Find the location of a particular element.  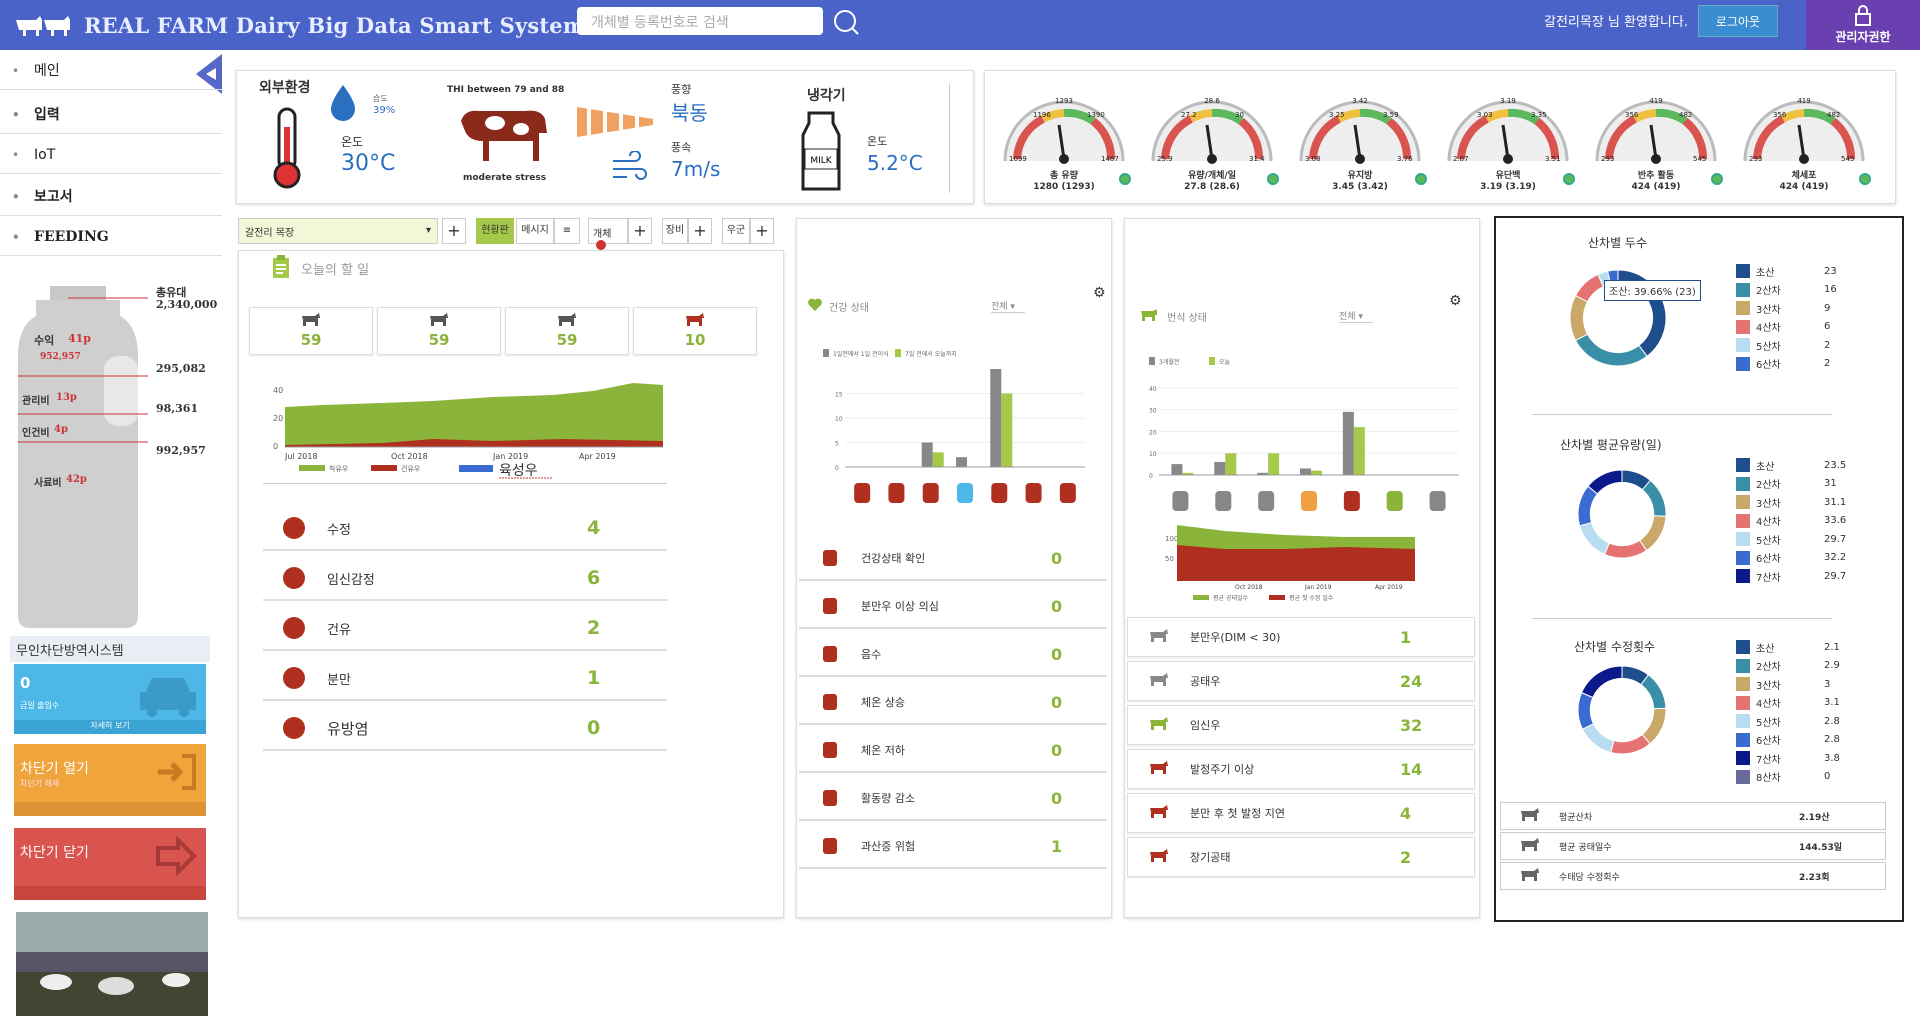

add-equip-button: + is located at coordinates (700, 231).